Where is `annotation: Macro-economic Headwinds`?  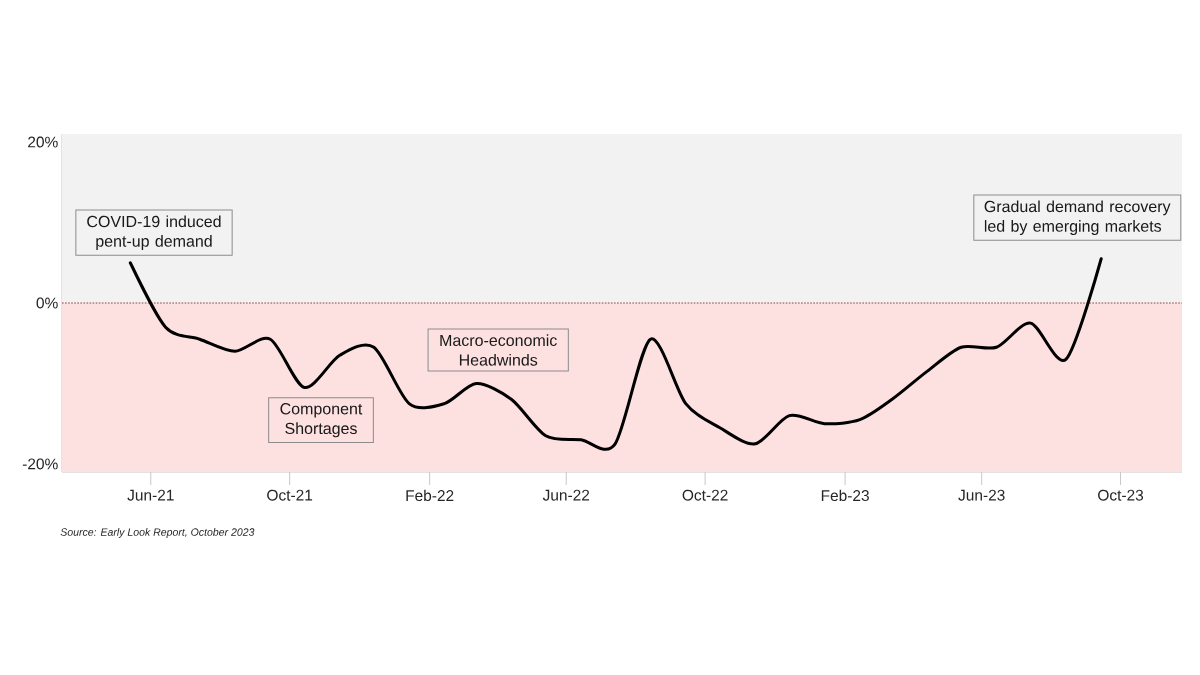
annotation: Macro-economic Headwinds is located at coordinates (498, 350).